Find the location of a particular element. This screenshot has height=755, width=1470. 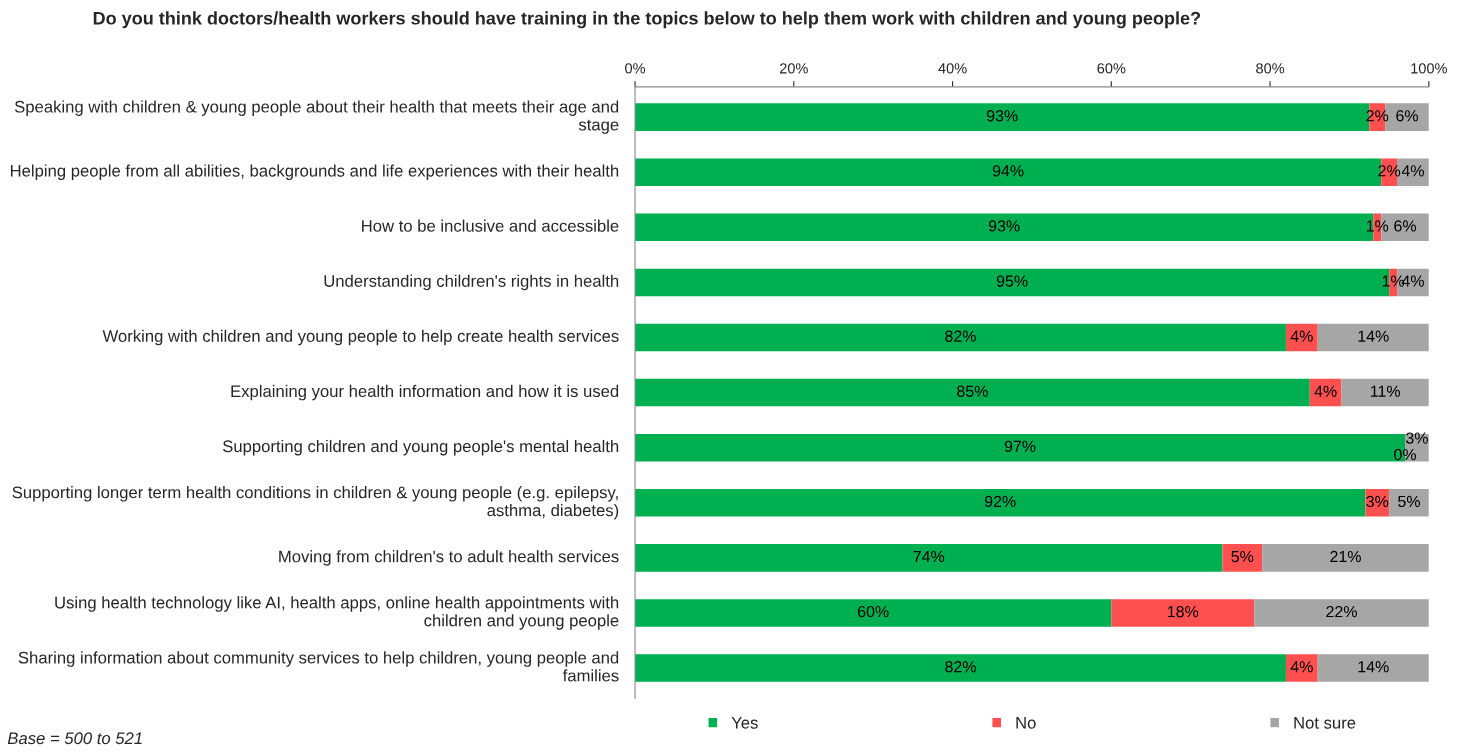

data-label: 94% is located at coordinates (1008, 171).